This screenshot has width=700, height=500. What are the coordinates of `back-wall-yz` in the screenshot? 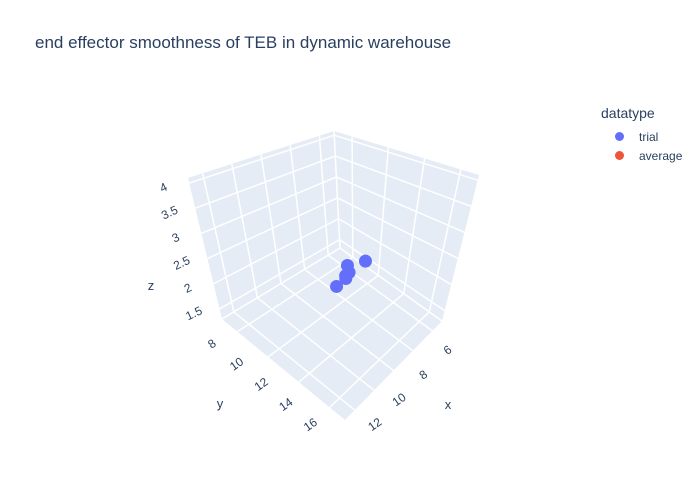 It's located at (264, 225).